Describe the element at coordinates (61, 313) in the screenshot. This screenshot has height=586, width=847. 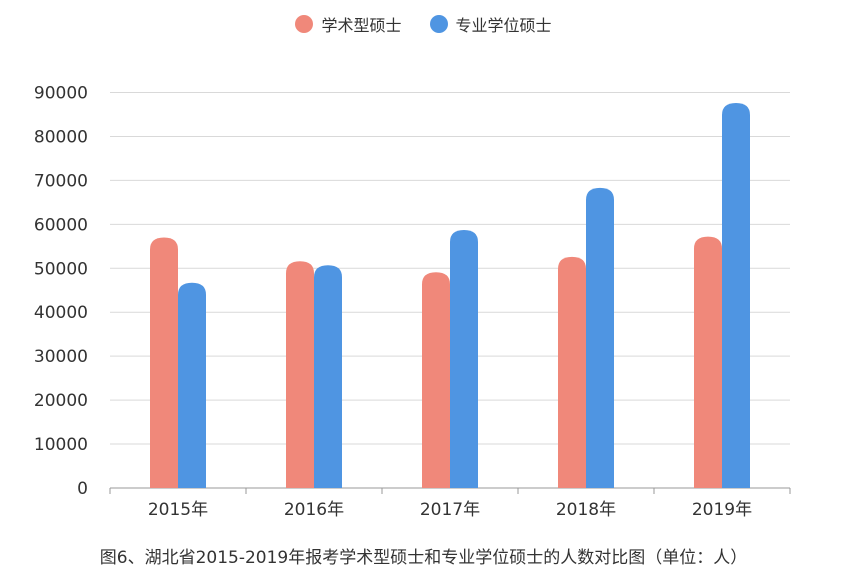
I see `y-tick-label: 40000` at that location.